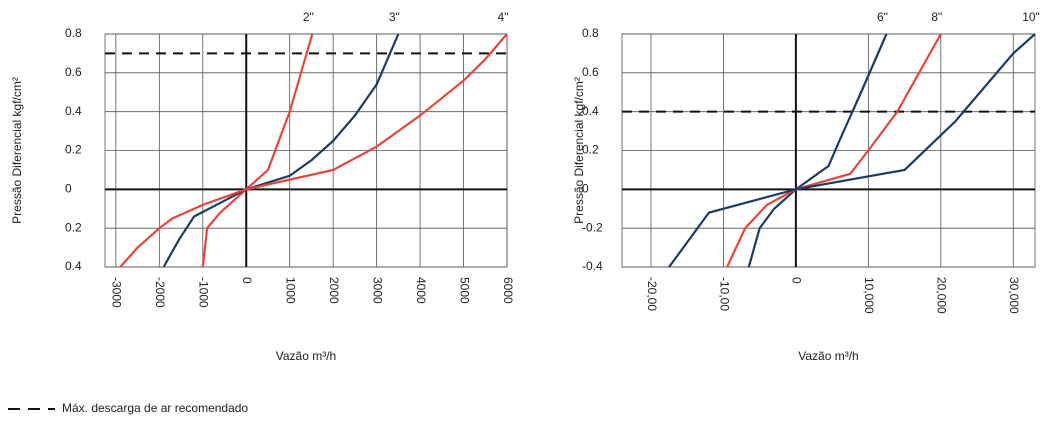 The height and width of the screenshot is (424, 1047). I want to click on x-tick-label: 30,000, so click(1014, 295).